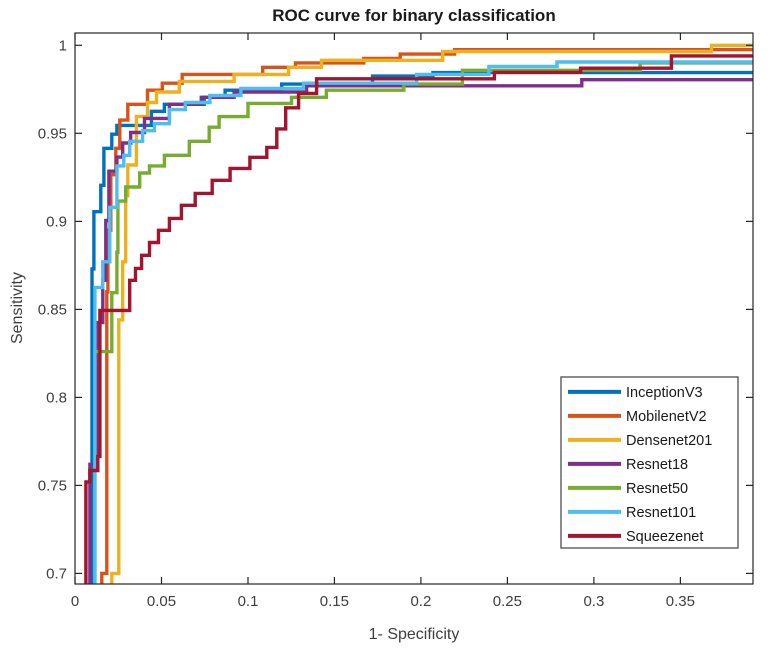  I want to click on y-tick-label: 0.95, so click(52, 133).